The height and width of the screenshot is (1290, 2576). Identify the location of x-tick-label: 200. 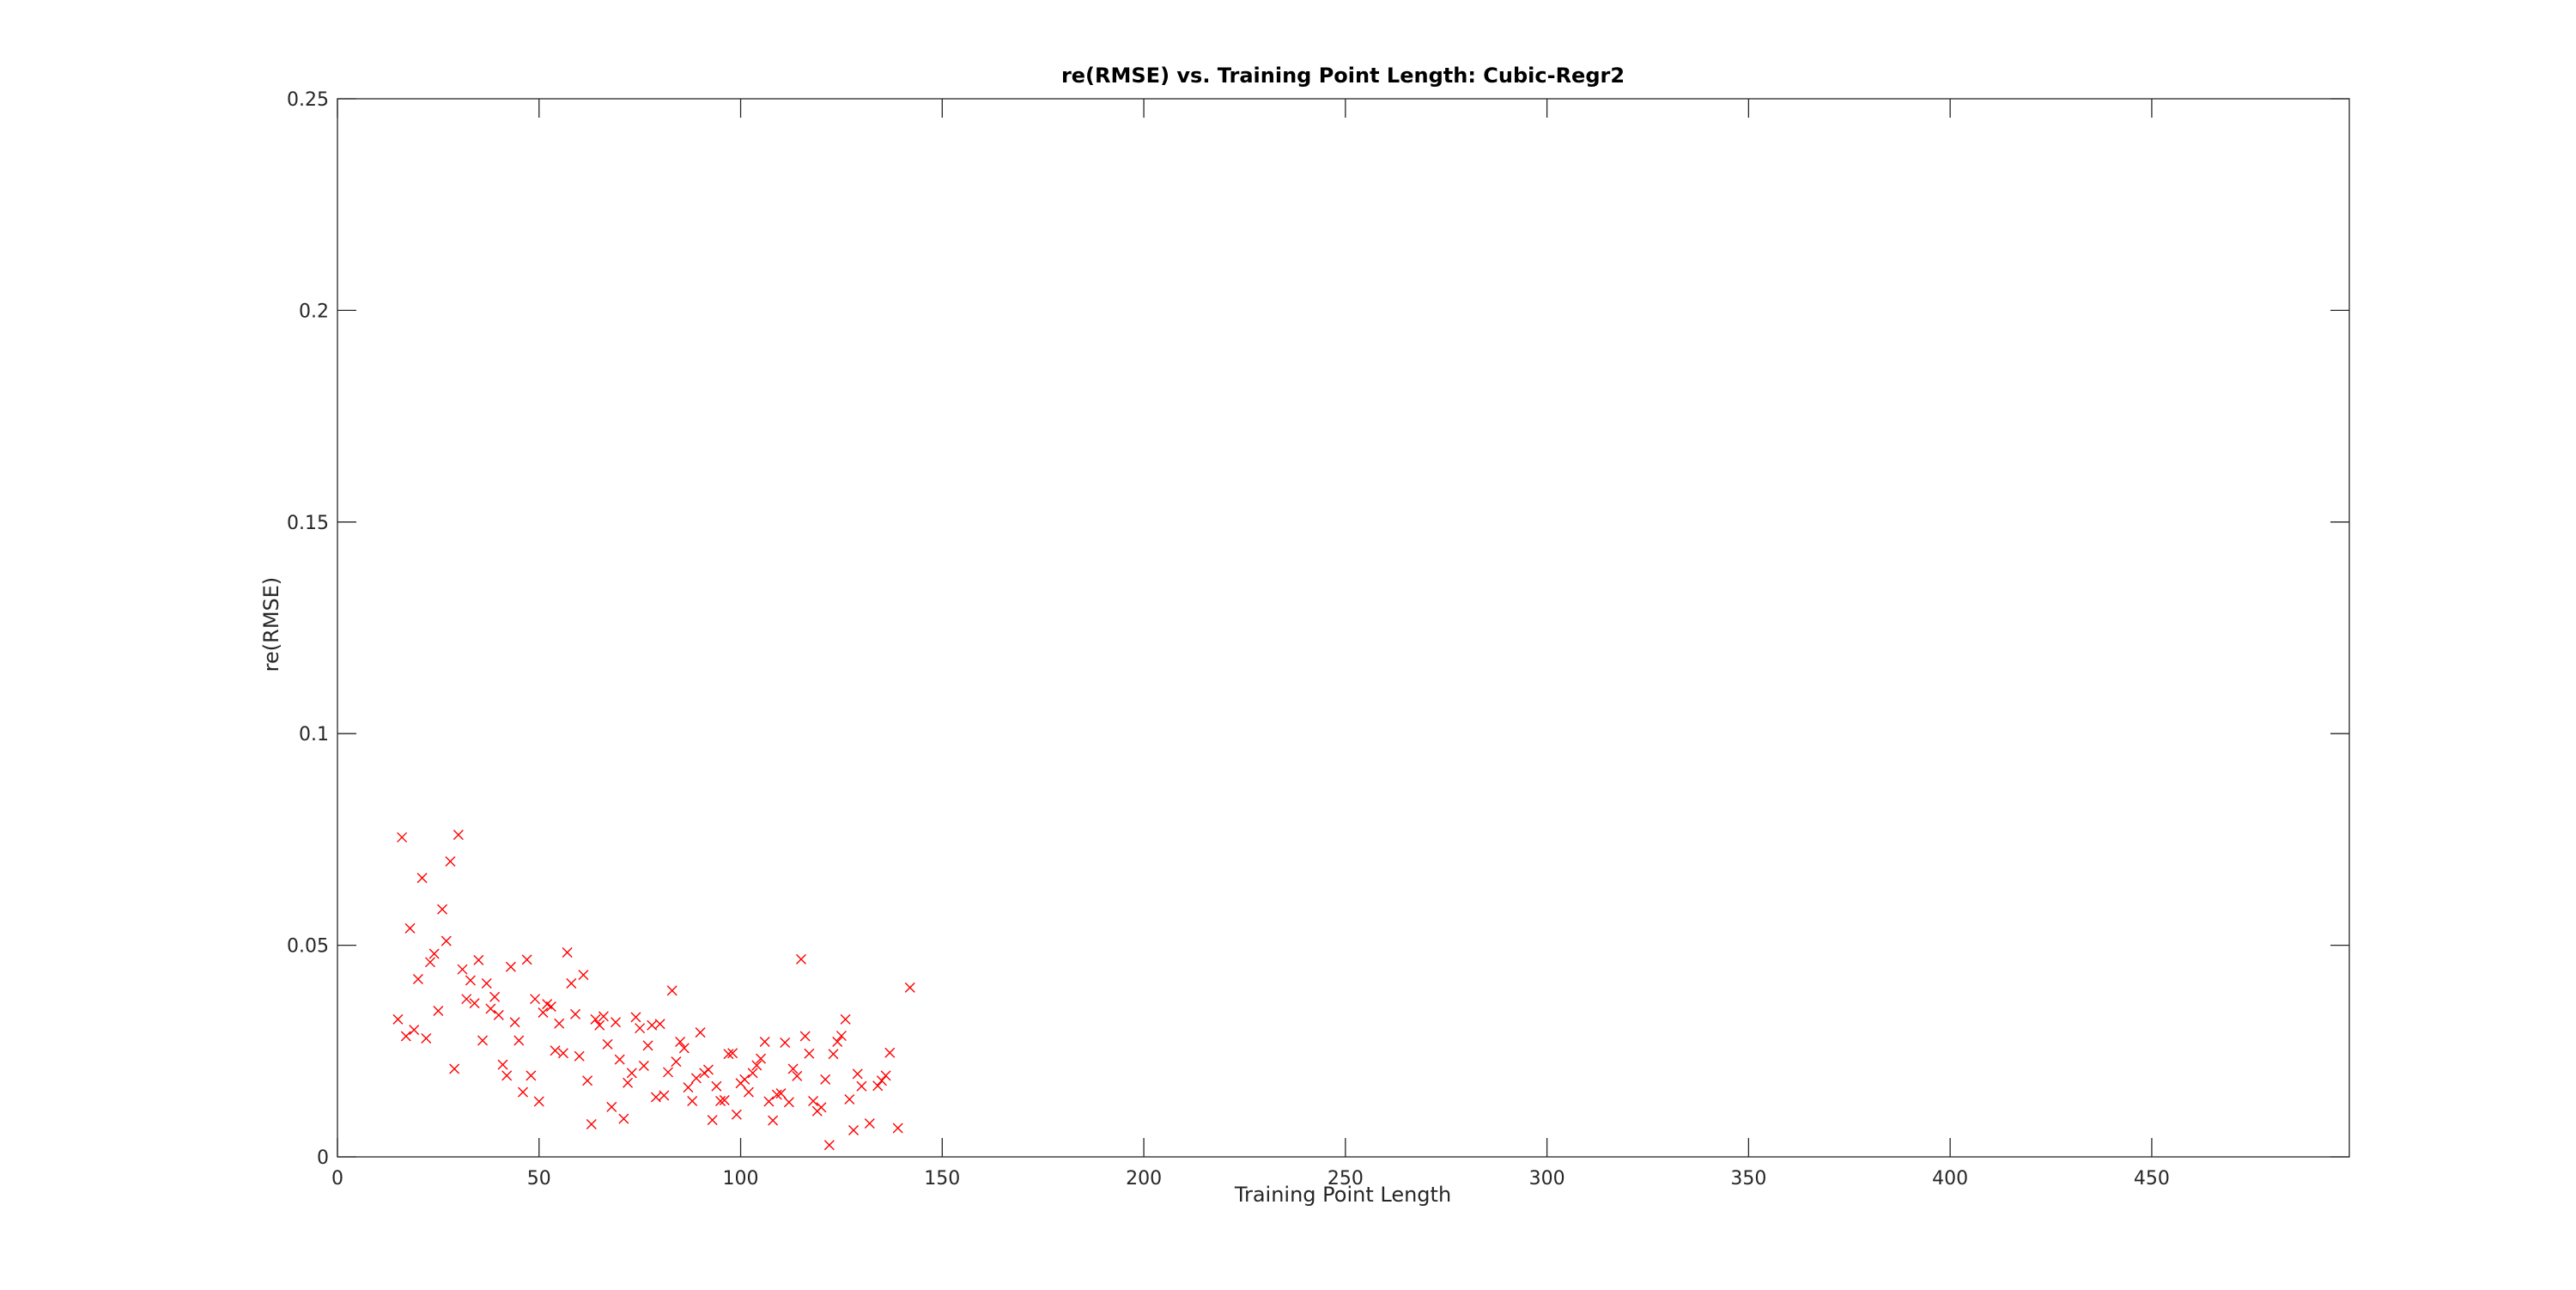
(1144, 1179).